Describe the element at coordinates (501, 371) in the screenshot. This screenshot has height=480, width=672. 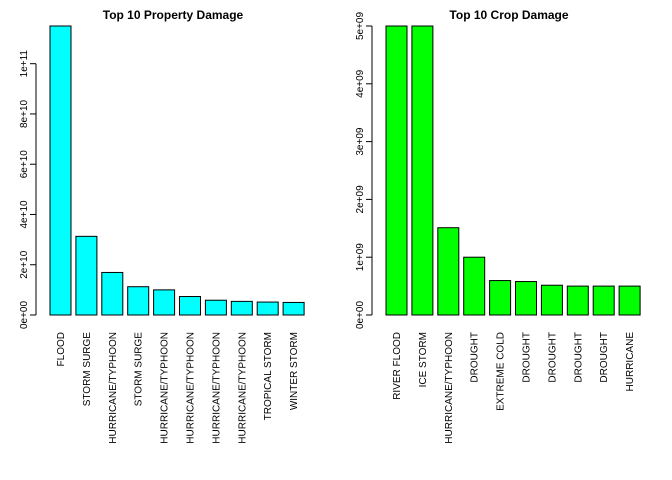
I see `x-tick-label: EXTREME COLD` at that location.